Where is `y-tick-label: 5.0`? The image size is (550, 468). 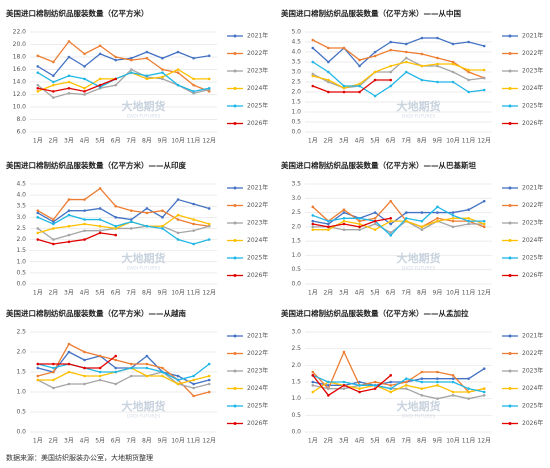 y-tick-label: 5.0 is located at coordinates (296, 32).